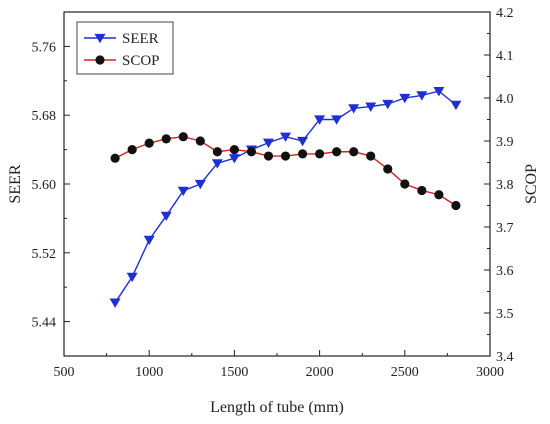 The image size is (550, 424). I want to click on right-y-tick-label: 3.6, so click(505, 271).